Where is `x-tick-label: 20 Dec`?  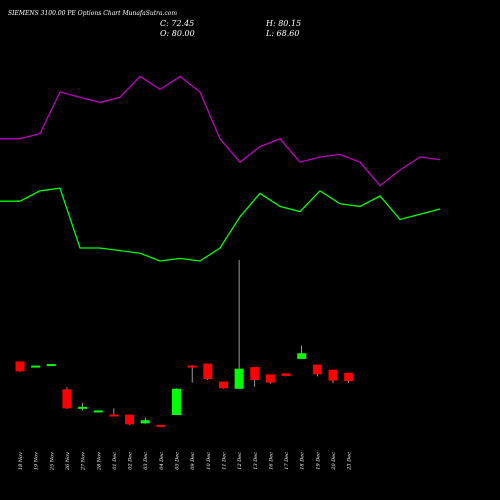 x-tick-label: 20 Dec is located at coordinates (334, 461).